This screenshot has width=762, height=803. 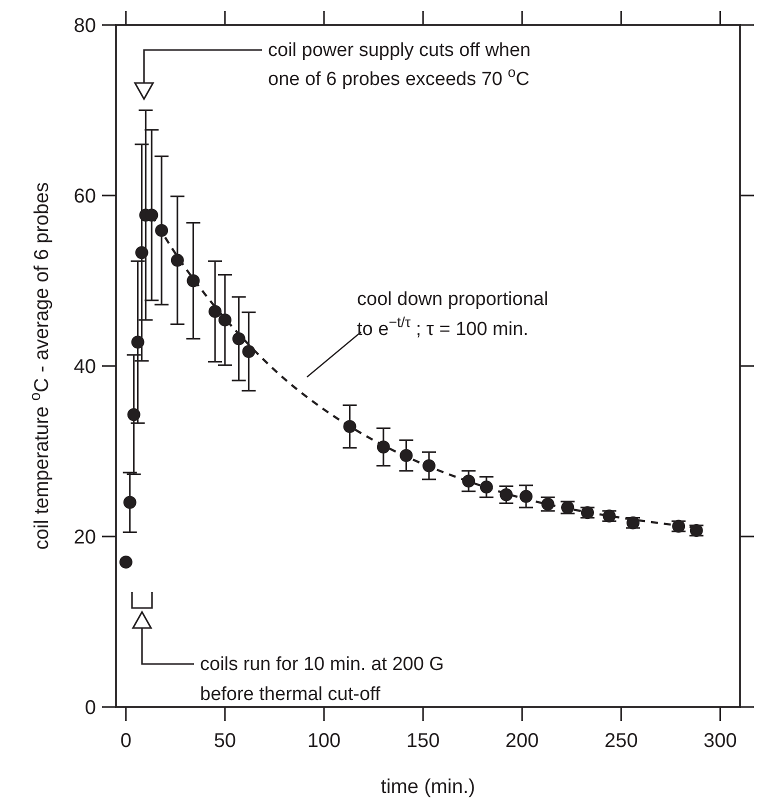 What do you see at coordinates (85, 367) in the screenshot?
I see `y-tick-label: 40` at bounding box center [85, 367].